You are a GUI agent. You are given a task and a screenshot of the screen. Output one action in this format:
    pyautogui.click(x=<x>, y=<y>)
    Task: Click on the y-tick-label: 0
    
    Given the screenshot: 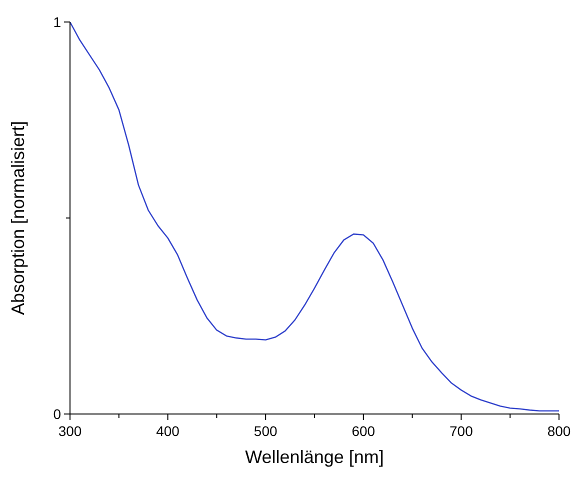 What is the action you would take?
    pyautogui.click(x=57, y=414)
    